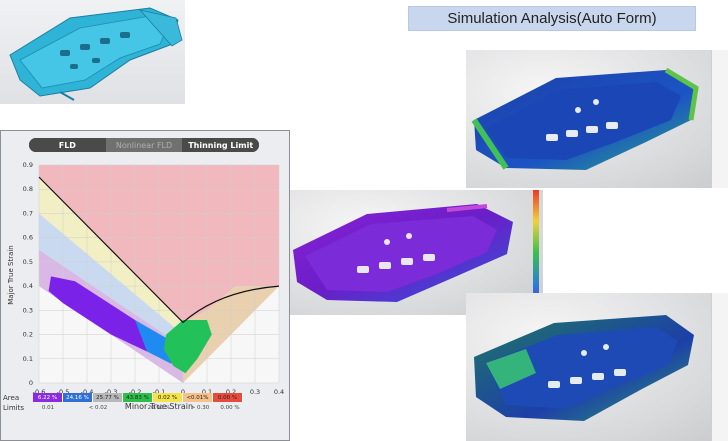  Describe the element at coordinates (101, 314) in the screenshot. I see `strain-cluster-purple` at that location.